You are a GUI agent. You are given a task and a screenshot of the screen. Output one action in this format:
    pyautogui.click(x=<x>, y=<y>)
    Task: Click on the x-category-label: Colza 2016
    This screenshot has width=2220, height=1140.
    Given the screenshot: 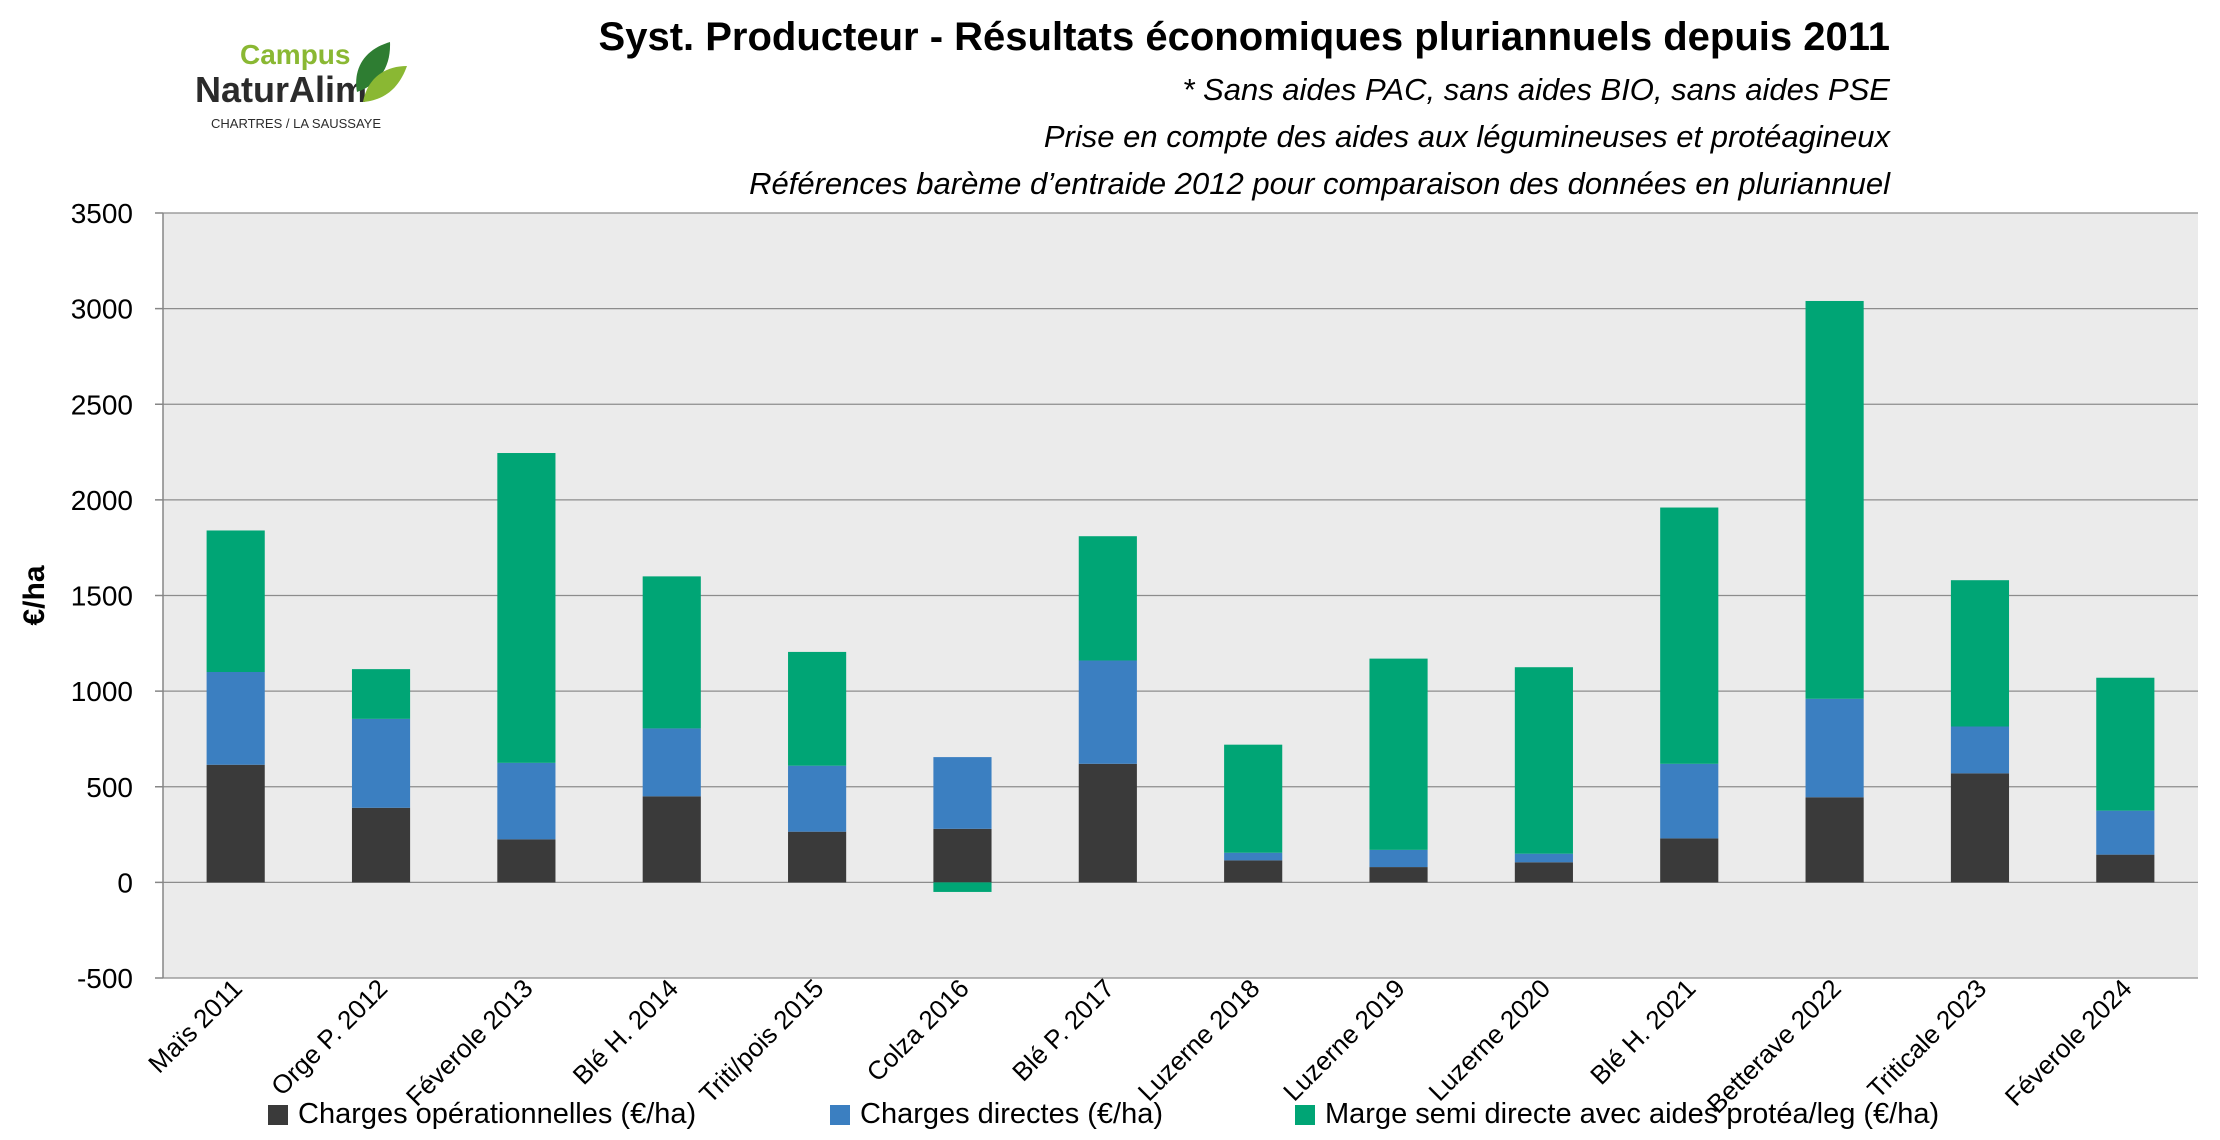 What is the action you would take?
    pyautogui.click(x=917, y=1030)
    